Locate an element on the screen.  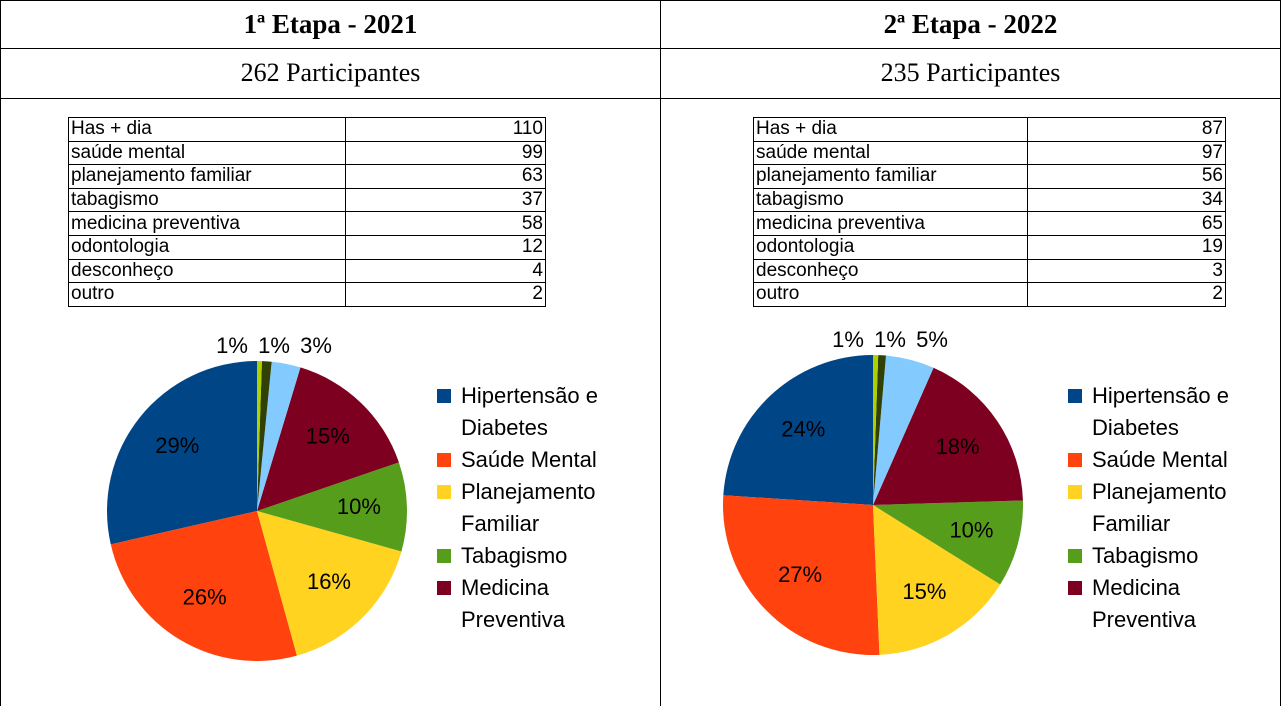
row-value: 19 is located at coordinates (1126, 247).